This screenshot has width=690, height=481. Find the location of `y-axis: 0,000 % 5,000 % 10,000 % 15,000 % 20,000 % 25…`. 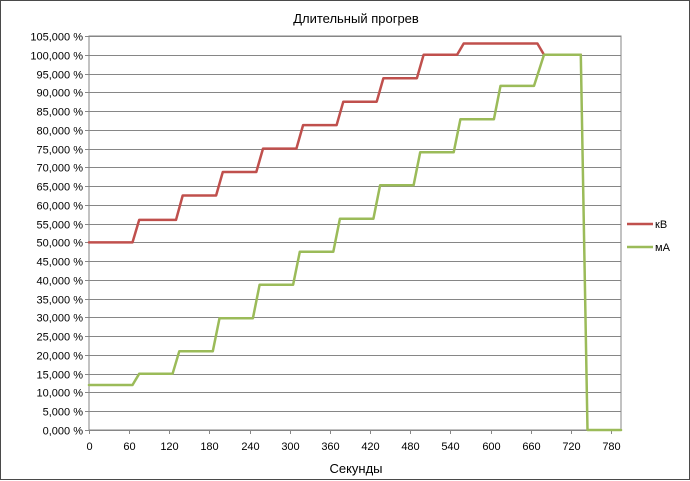

y-axis: 0,000 % 5,000 % 10,000 % 15,000 % 20,000 % 25… is located at coordinates (59, 235).